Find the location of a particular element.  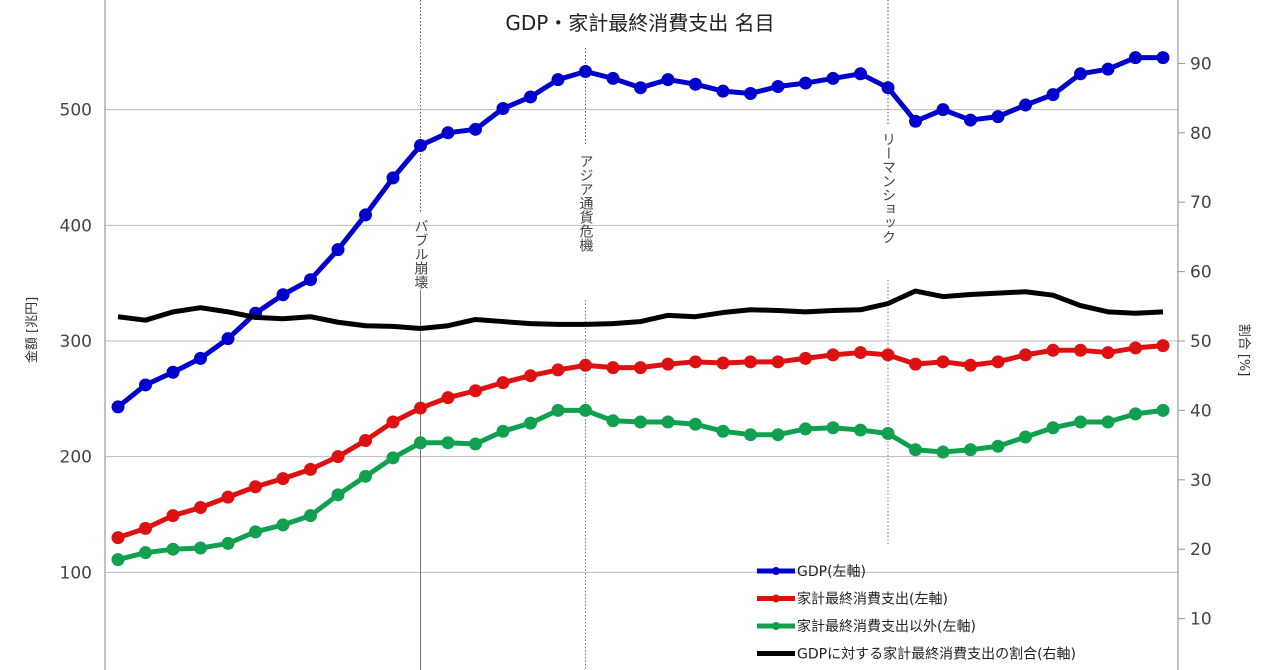

left-tick-label: 400 is located at coordinates (76, 226).